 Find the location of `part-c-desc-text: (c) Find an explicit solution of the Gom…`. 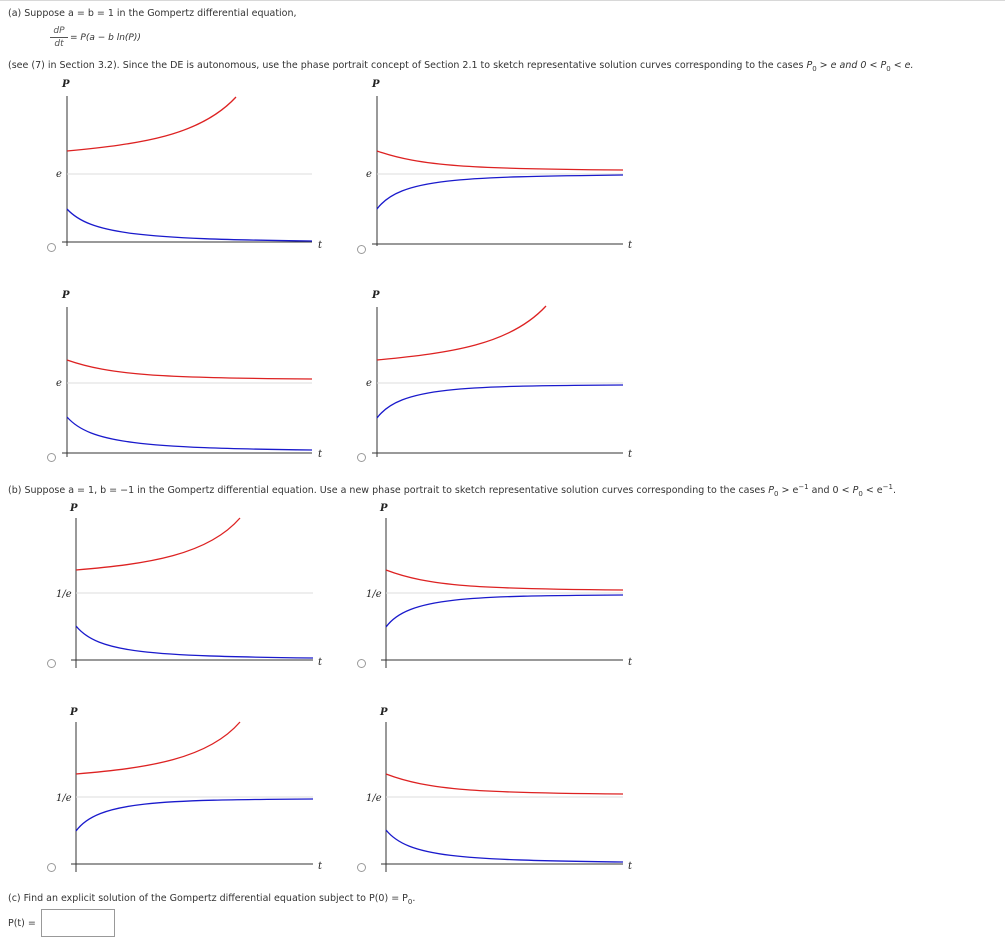

part-c-desc-text: (c) Find an explicit solution of the Gom… is located at coordinates (208, 898).